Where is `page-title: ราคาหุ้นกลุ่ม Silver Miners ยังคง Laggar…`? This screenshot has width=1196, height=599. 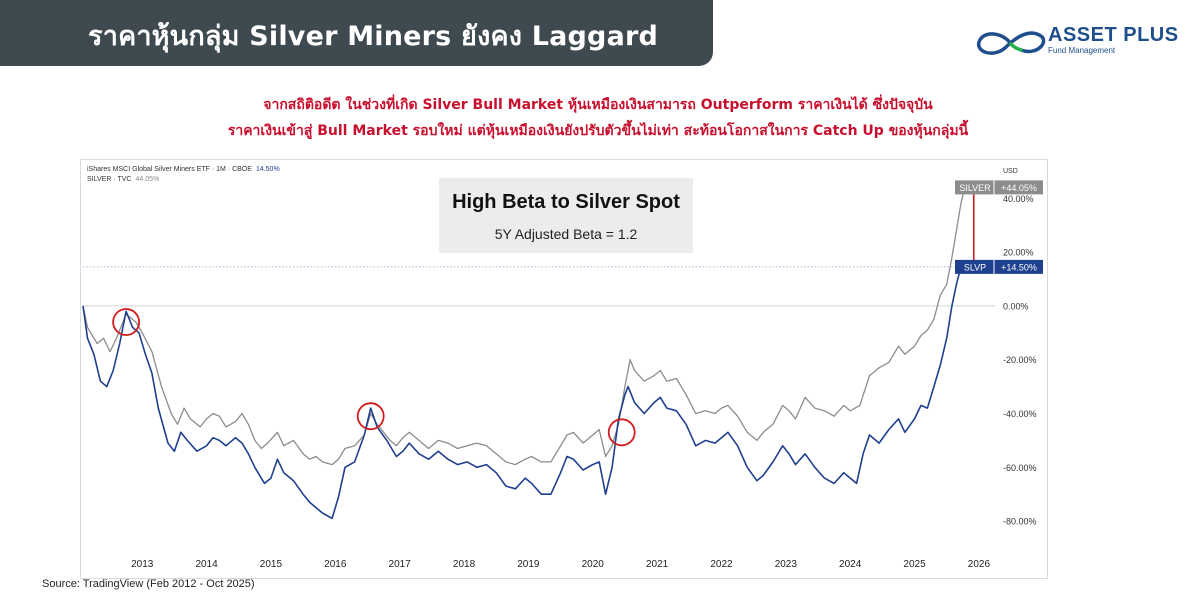
page-title: ราคาหุ้นกลุ่ม Silver Miners ยังคง Laggar… is located at coordinates (373, 36).